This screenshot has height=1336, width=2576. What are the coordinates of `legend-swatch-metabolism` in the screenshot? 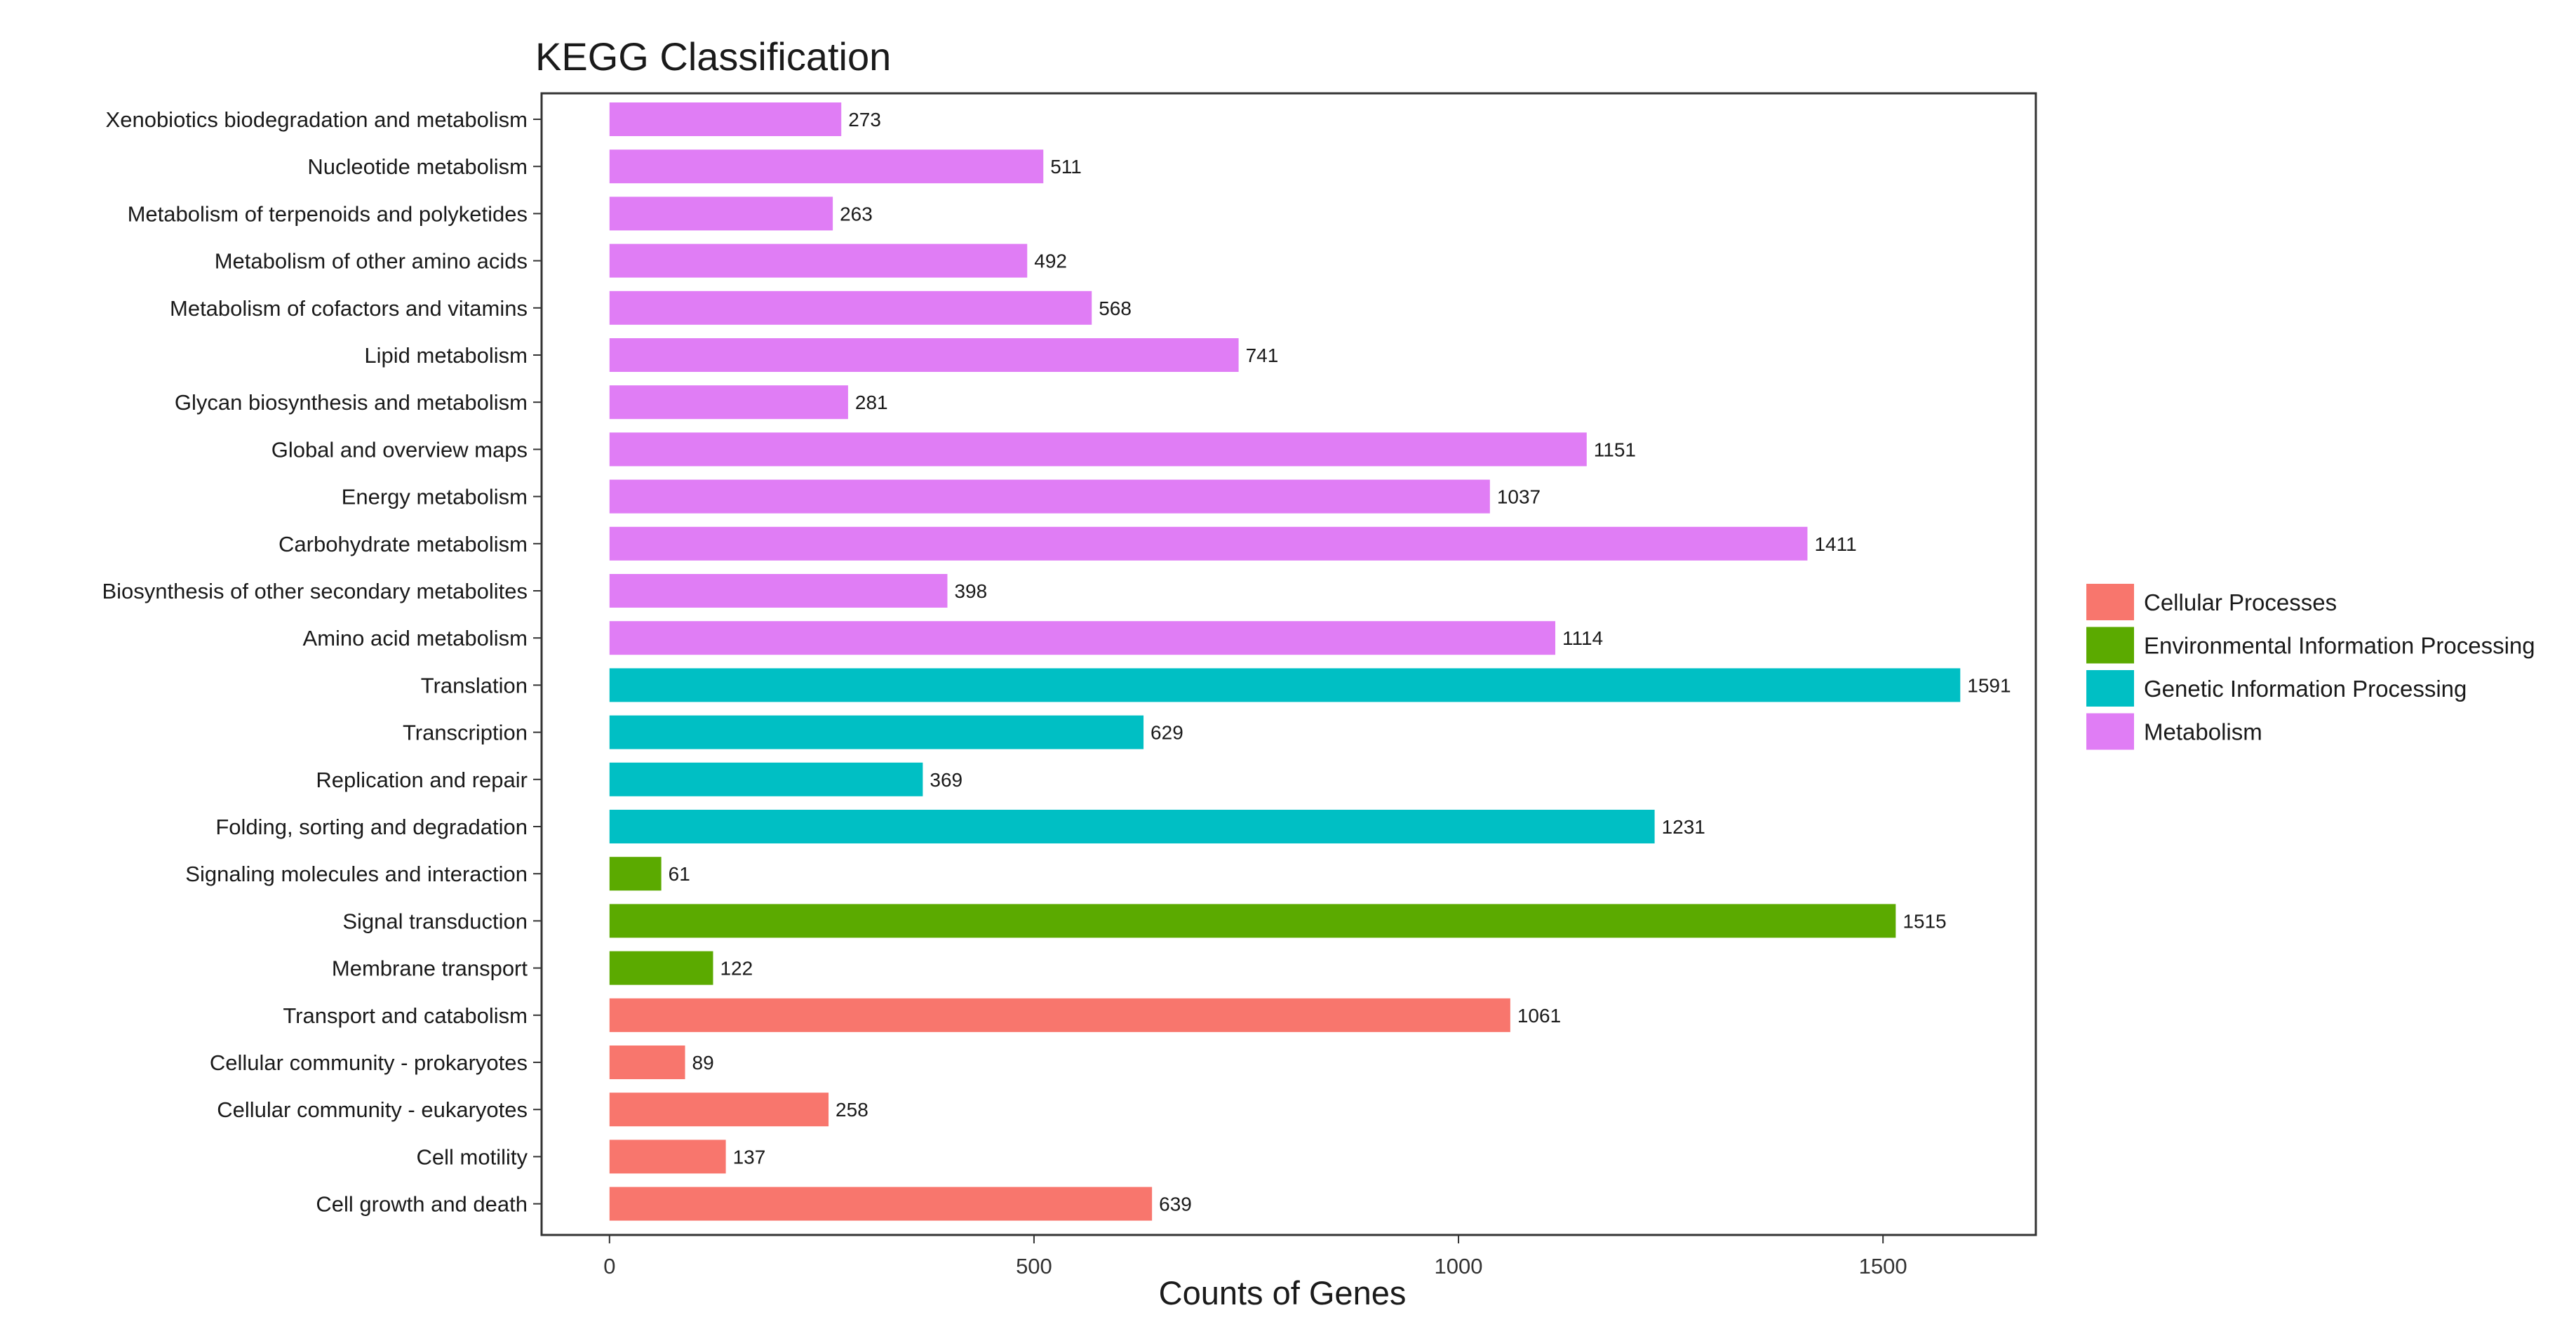 It's located at (2110, 731).